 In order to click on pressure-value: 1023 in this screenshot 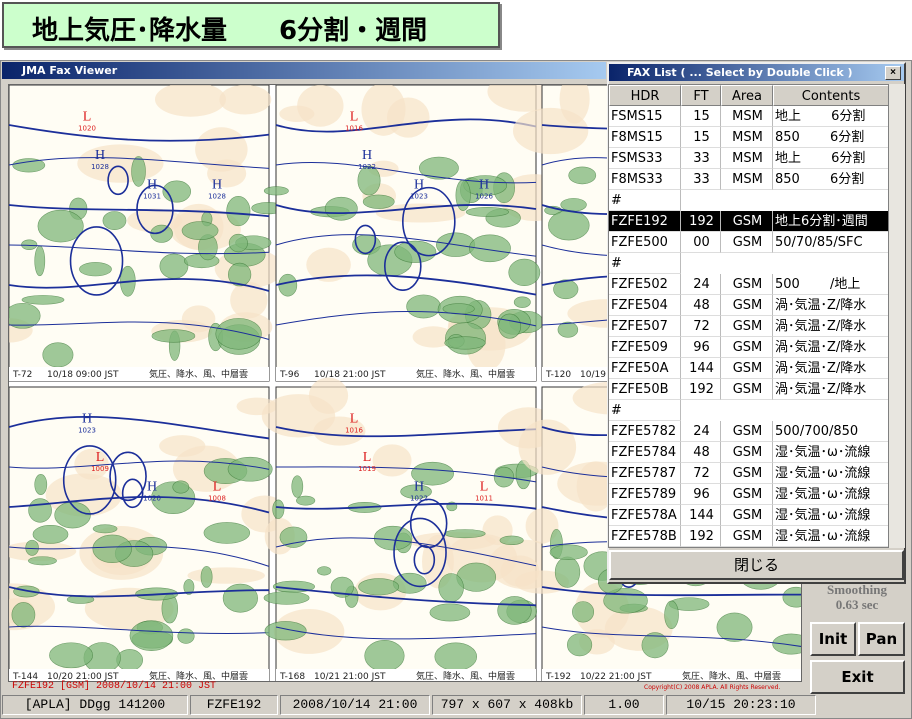, I will do `click(419, 197)`.